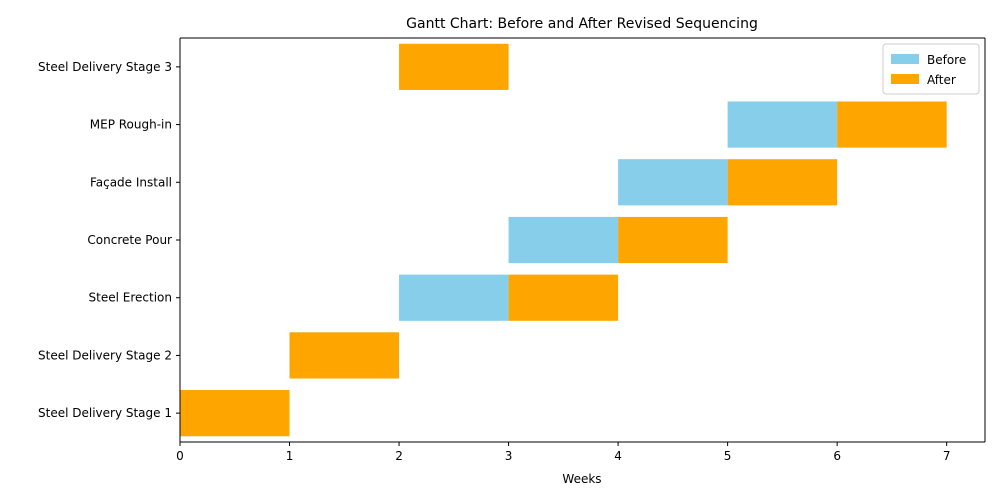 The width and height of the screenshot is (1000, 504). What do you see at coordinates (129, 240) in the screenshot?
I see `y-tick-label-concrete-pour: Concrete Pour` at bounding box center [129, 240].